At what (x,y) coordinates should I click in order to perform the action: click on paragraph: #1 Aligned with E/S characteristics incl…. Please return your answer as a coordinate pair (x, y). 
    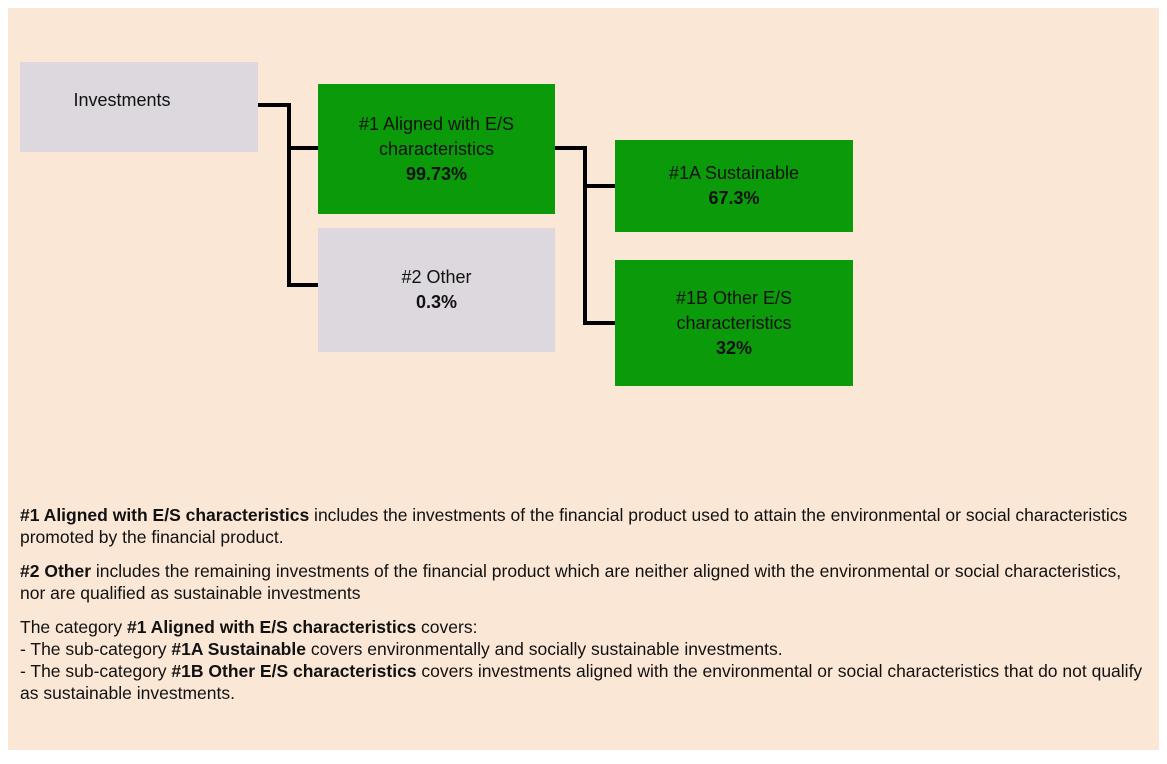
    Looking at the image, I should click on (584, 526).